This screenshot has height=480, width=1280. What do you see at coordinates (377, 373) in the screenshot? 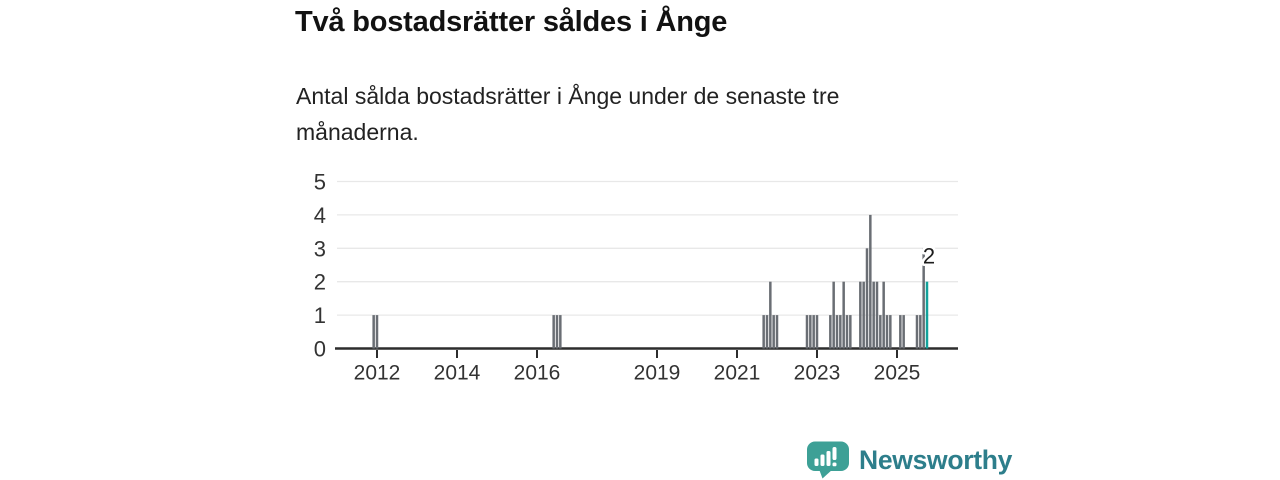
I see `x-tick-label: 2012` at bounding box center [377, 373].